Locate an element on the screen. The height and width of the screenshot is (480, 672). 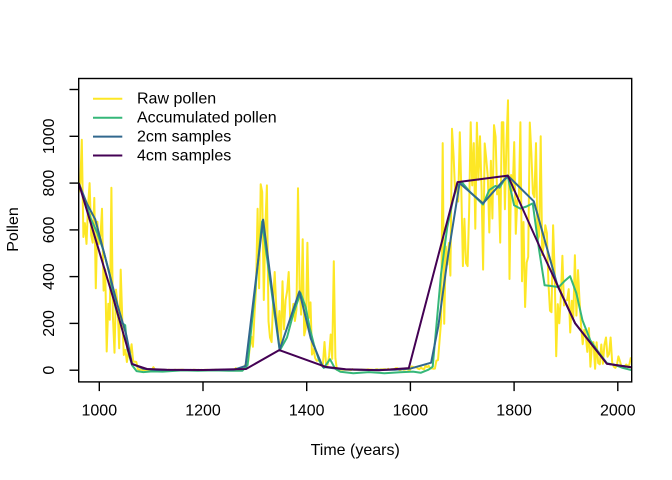
svg-text: Pollen is located at coordinates (13, 229).